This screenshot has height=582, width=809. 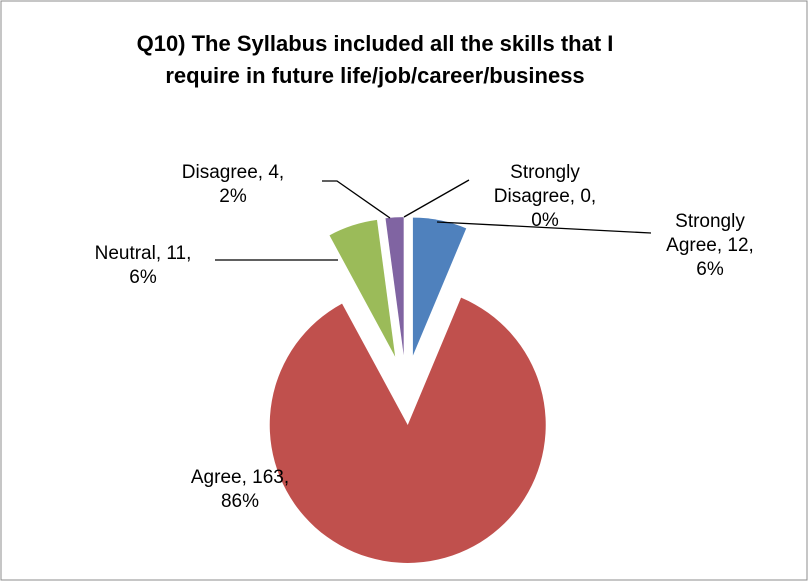 I want to click on data-label: Neutral, 11, 6%, so click(x=143, y=265).